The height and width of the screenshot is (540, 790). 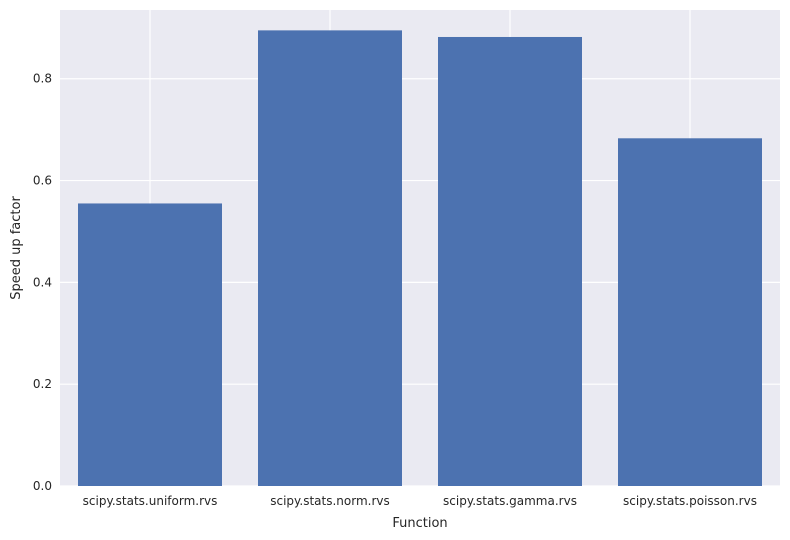 I want to click on x-tick-label: scipy.stats.norm.rvs, so click(x=330, y=501).